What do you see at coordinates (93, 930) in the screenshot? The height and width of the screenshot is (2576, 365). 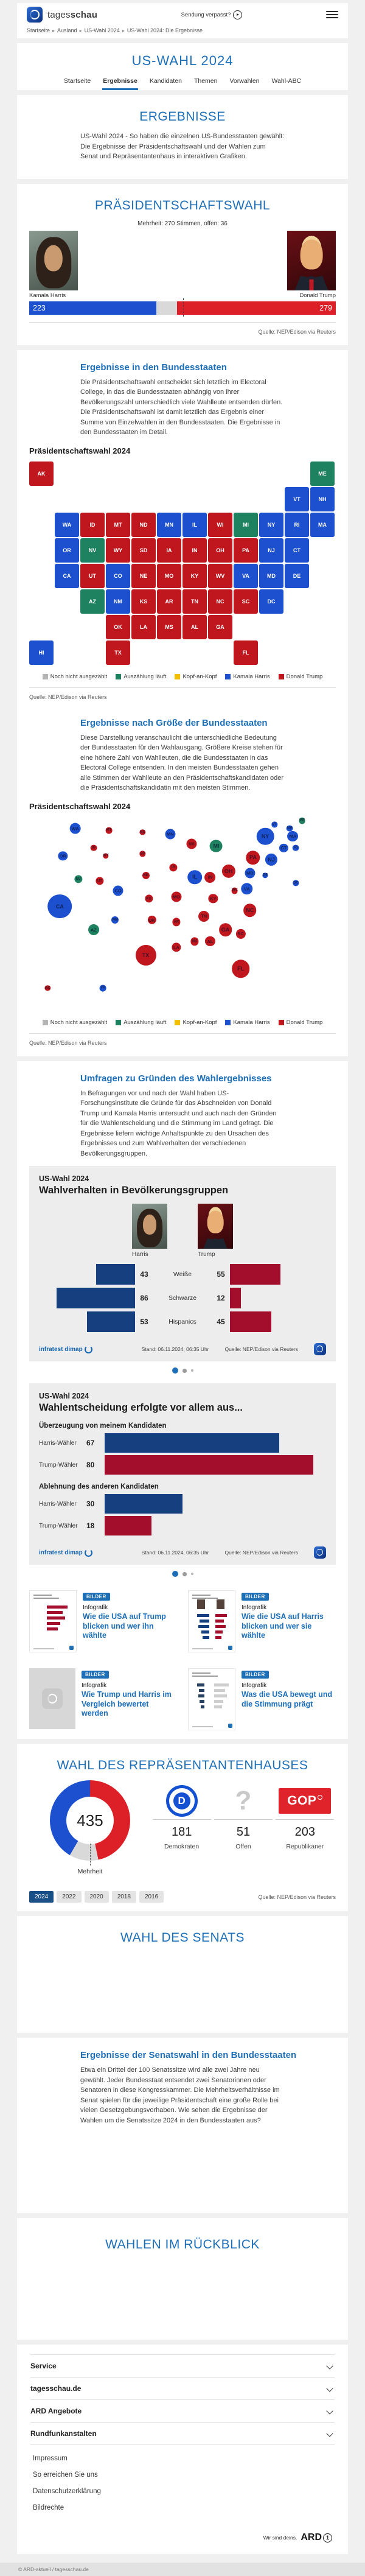 I see `state-bubble-AZ: AZ` at bounding box center [93, 930].